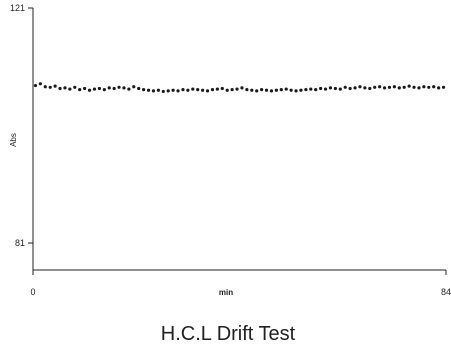  What do you see at coordinates (228, 334) in the screenshot?
I see `chart-title: H.C.L Drift Test` at bounding box center [228, 334].